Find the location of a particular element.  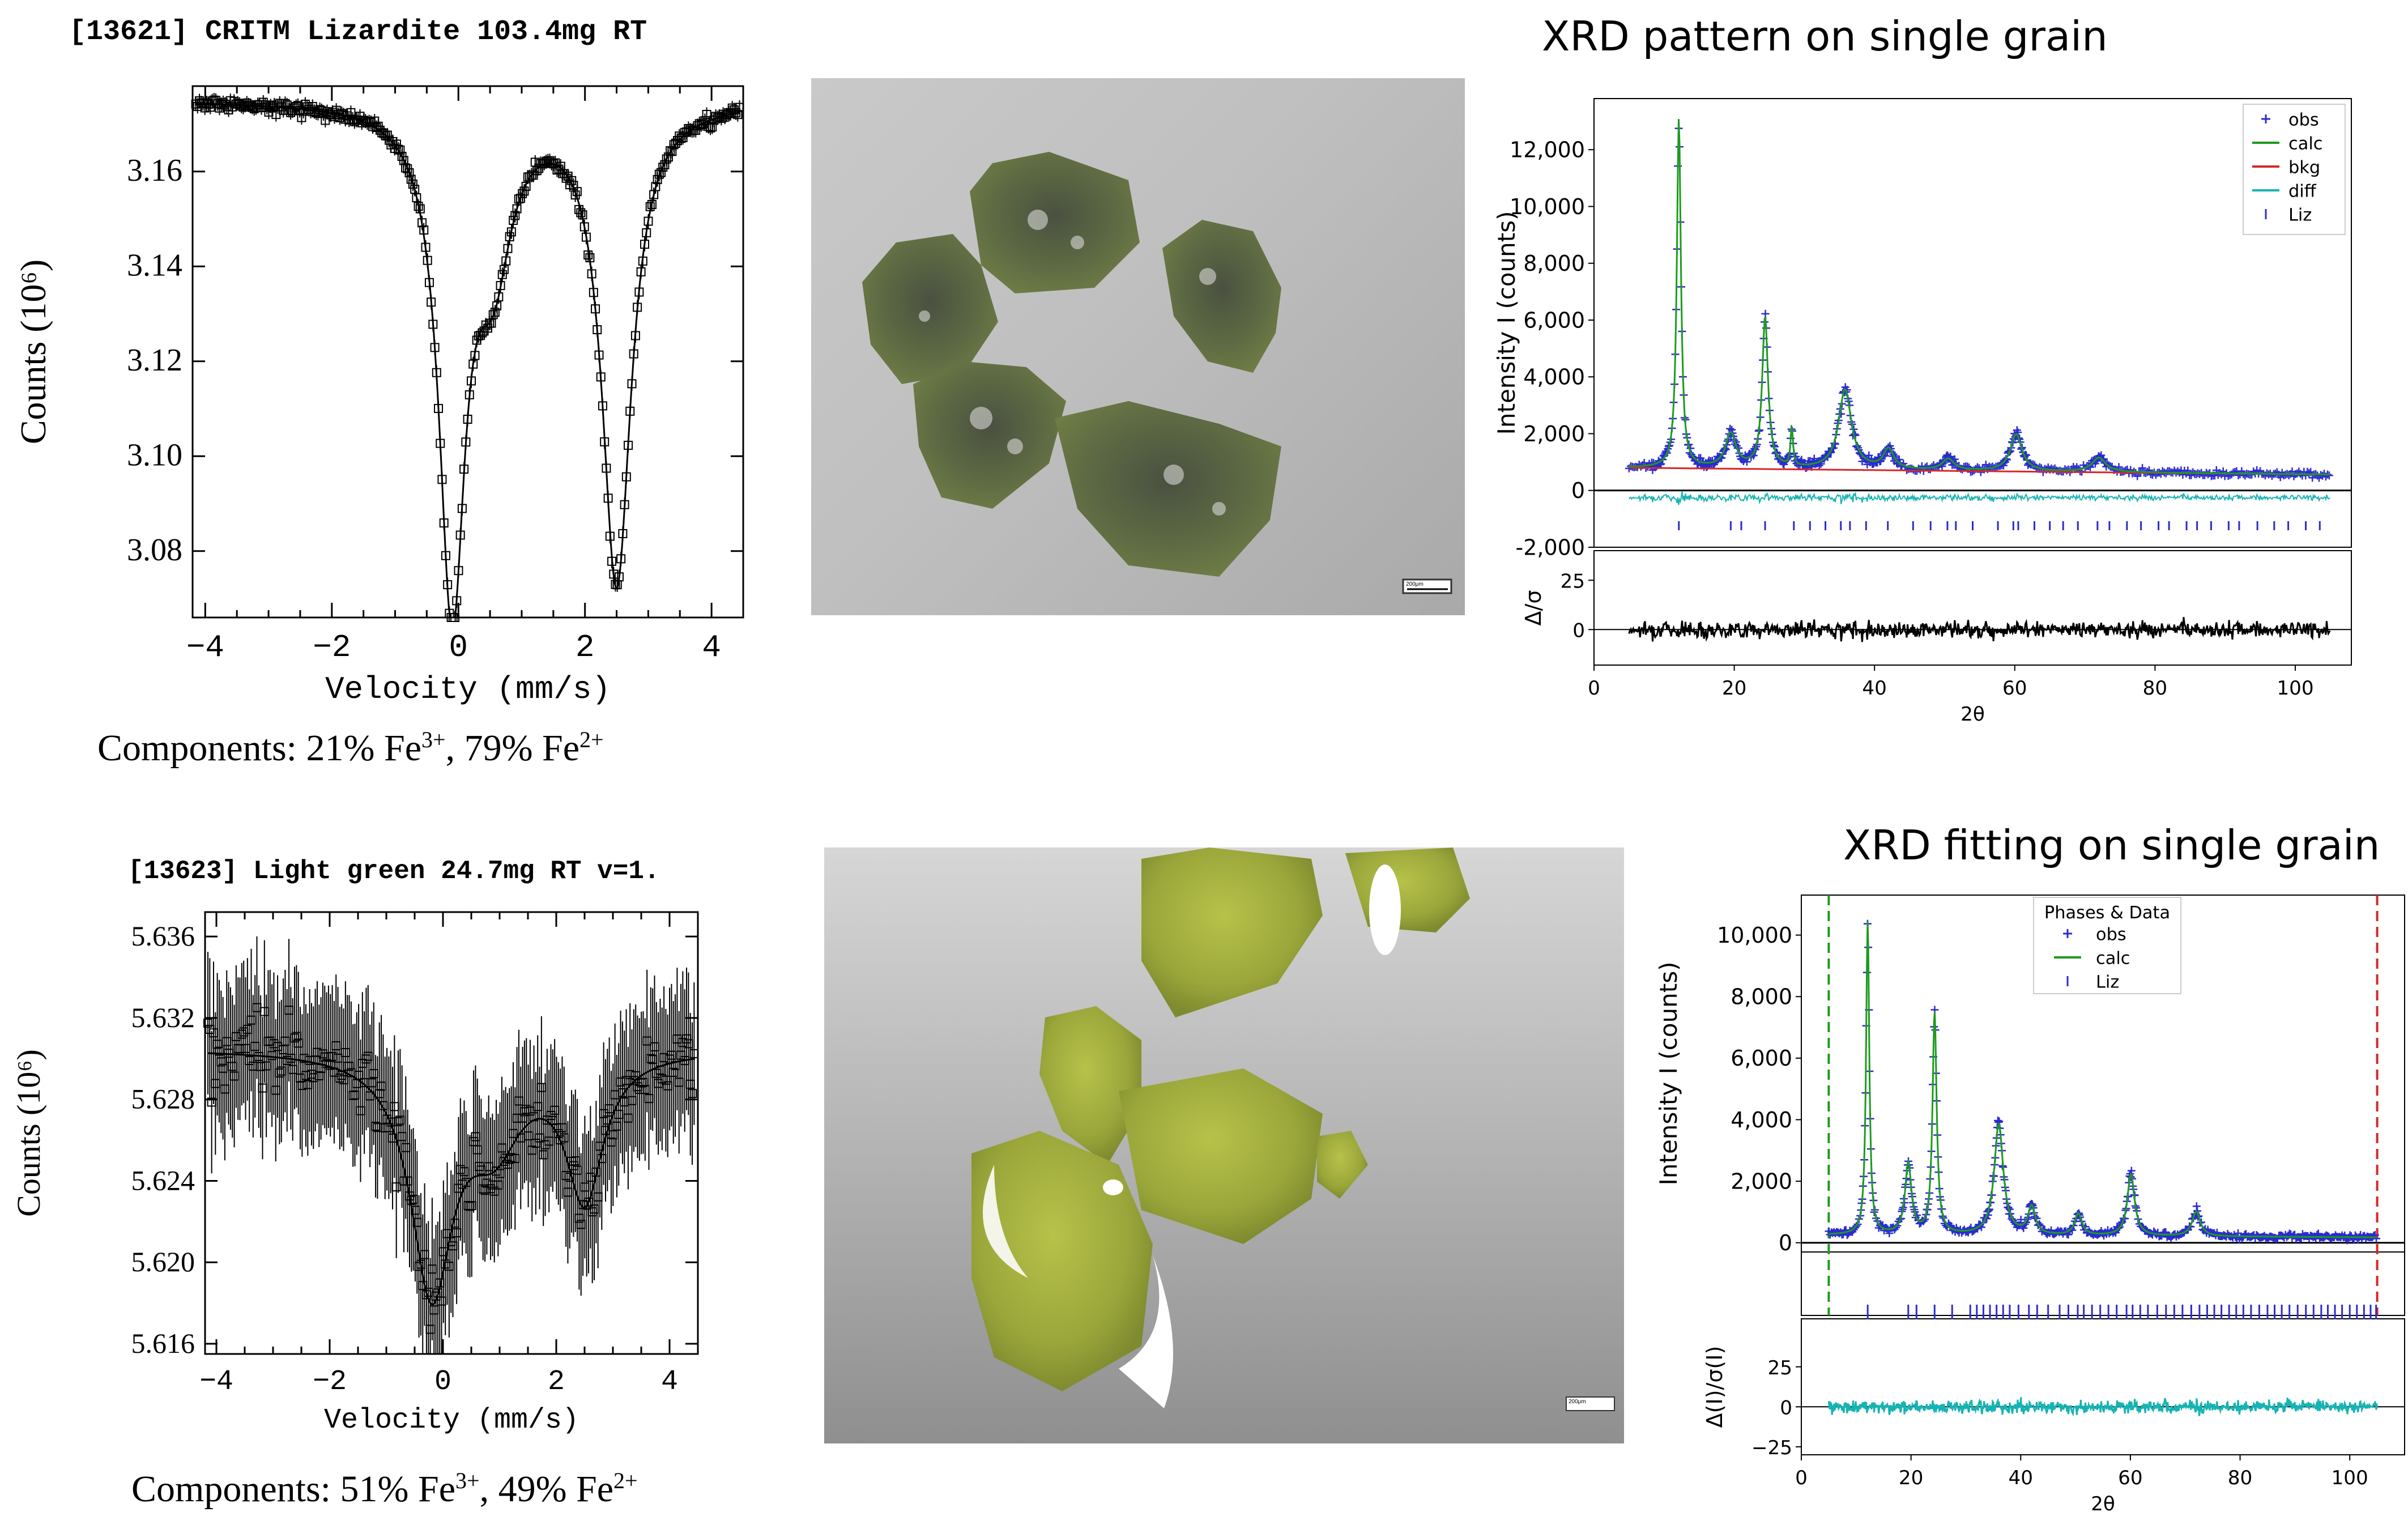

residual-axes-frame is located at coordinates (2103, 1387).